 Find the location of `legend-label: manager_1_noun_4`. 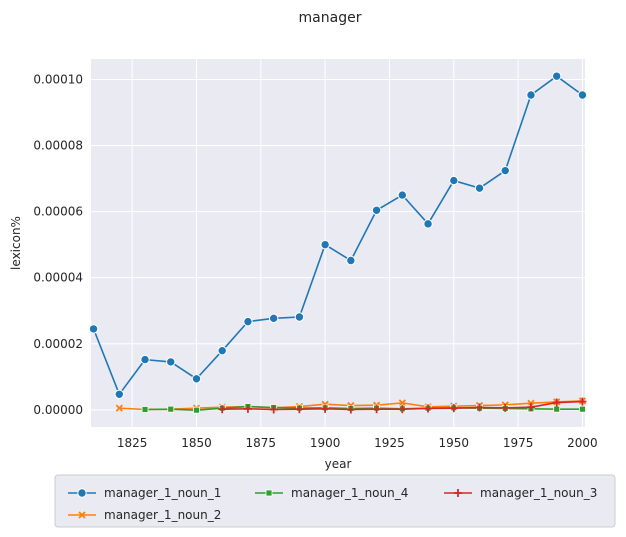

legend-label: manager_1_noun_4 is located at coordinates (349, 493).